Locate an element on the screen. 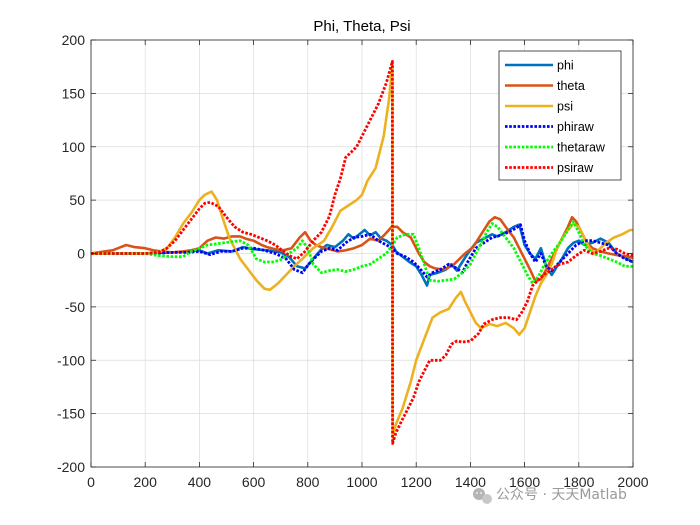 This screenshot has height=525, width=700. series-line-phi is located at coordinates (362, 255).